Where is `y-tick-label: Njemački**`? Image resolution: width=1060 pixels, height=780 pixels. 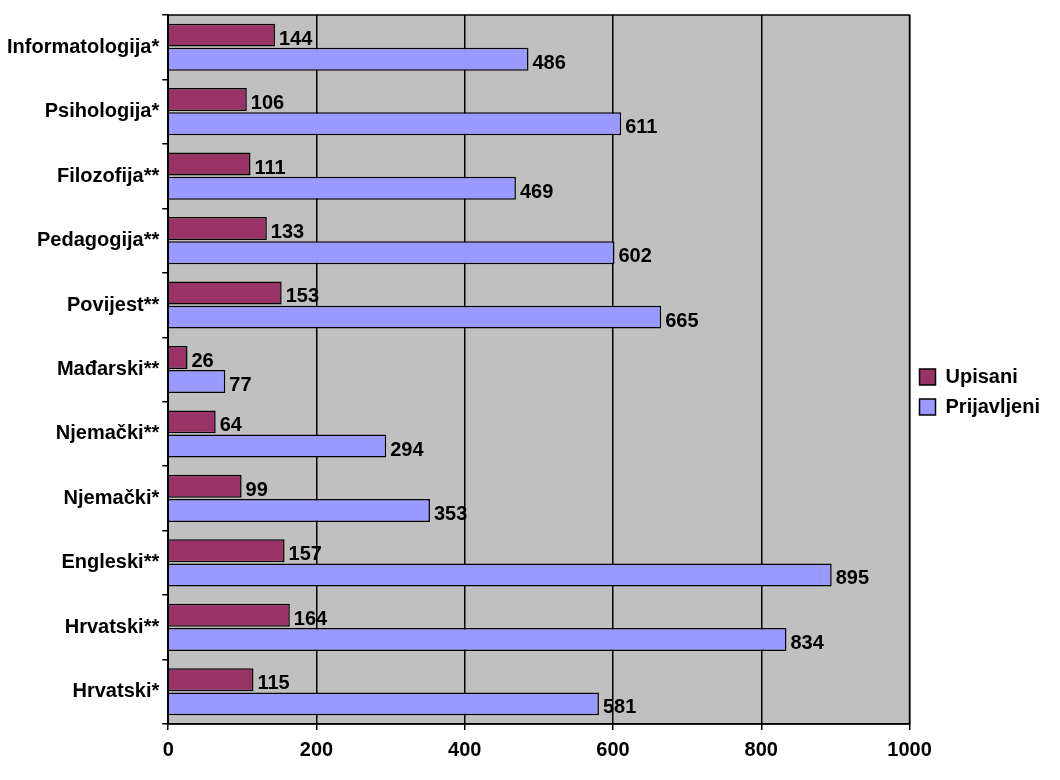 y-tick-label: Njemački** is located at coordinates (107, 432).